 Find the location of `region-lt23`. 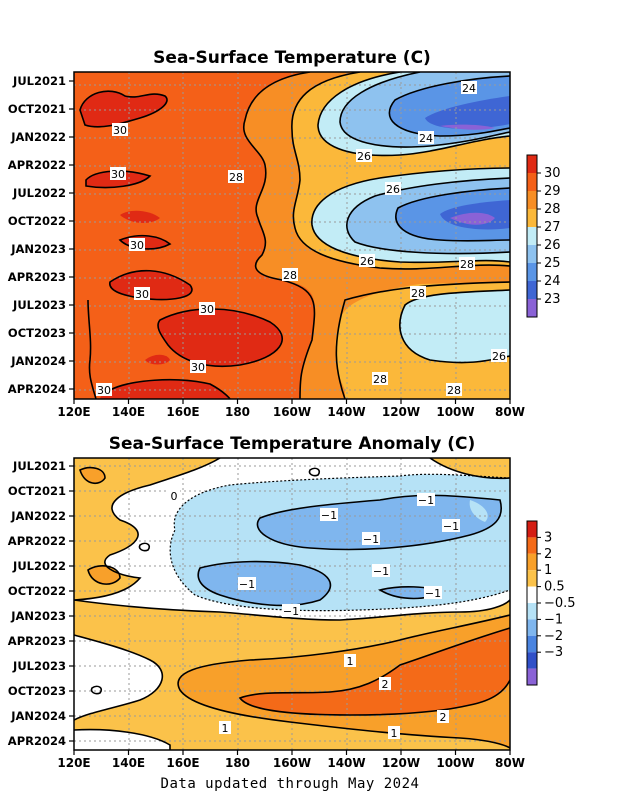

region-lt23 is located at coordinates (467, 127).